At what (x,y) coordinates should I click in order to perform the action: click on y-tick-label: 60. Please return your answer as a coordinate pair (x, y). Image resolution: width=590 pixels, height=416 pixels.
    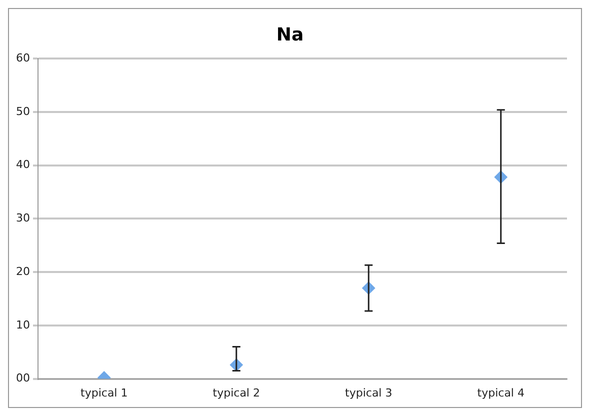
    Looking at the image, I should click on (23, 57).